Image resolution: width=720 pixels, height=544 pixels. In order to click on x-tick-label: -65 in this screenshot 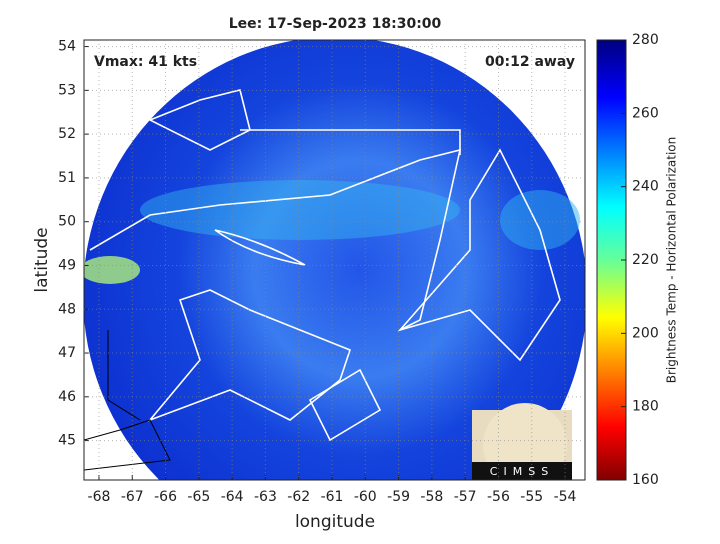, I will do `click(198, 497)`.